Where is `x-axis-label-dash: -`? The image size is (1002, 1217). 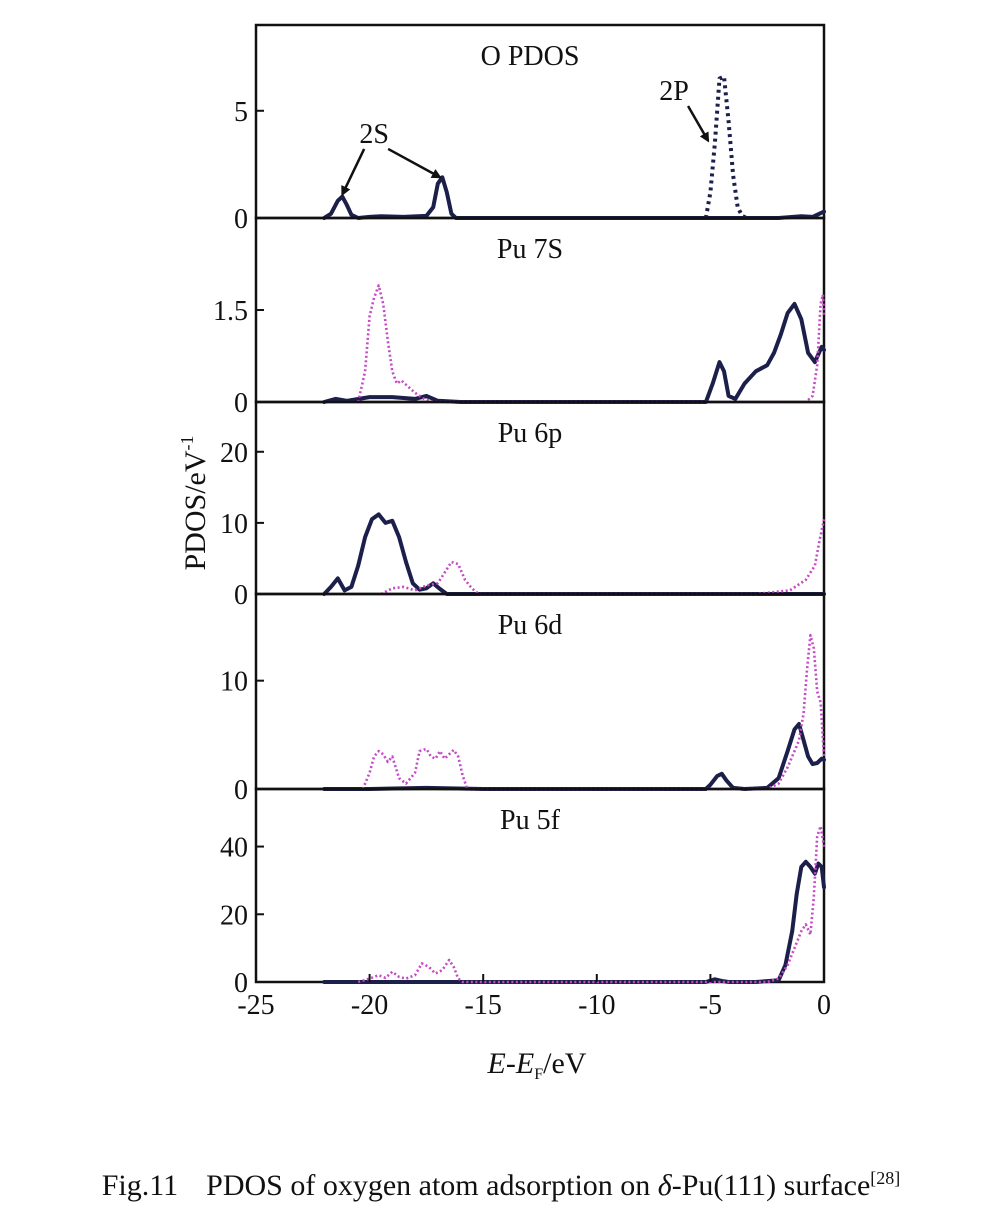 x-axis-label-dash: - is located at coordinates (511, 1063).